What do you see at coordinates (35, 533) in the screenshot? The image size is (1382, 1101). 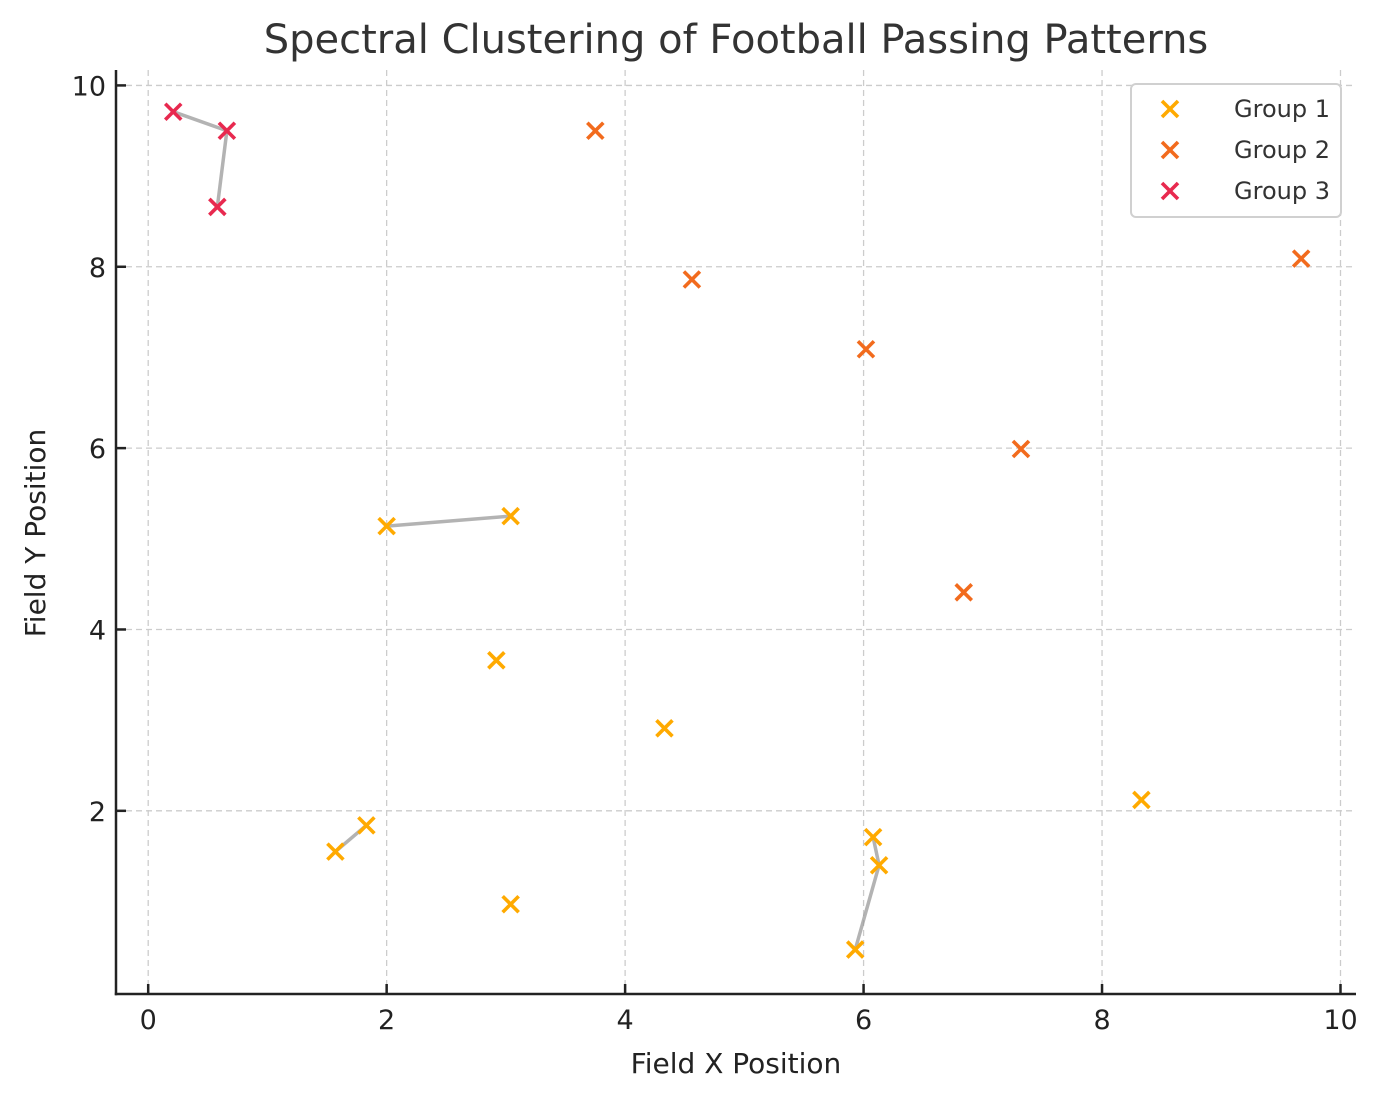 I see `y-axis-label: Field Y Position` at bounding box center [35, 533].